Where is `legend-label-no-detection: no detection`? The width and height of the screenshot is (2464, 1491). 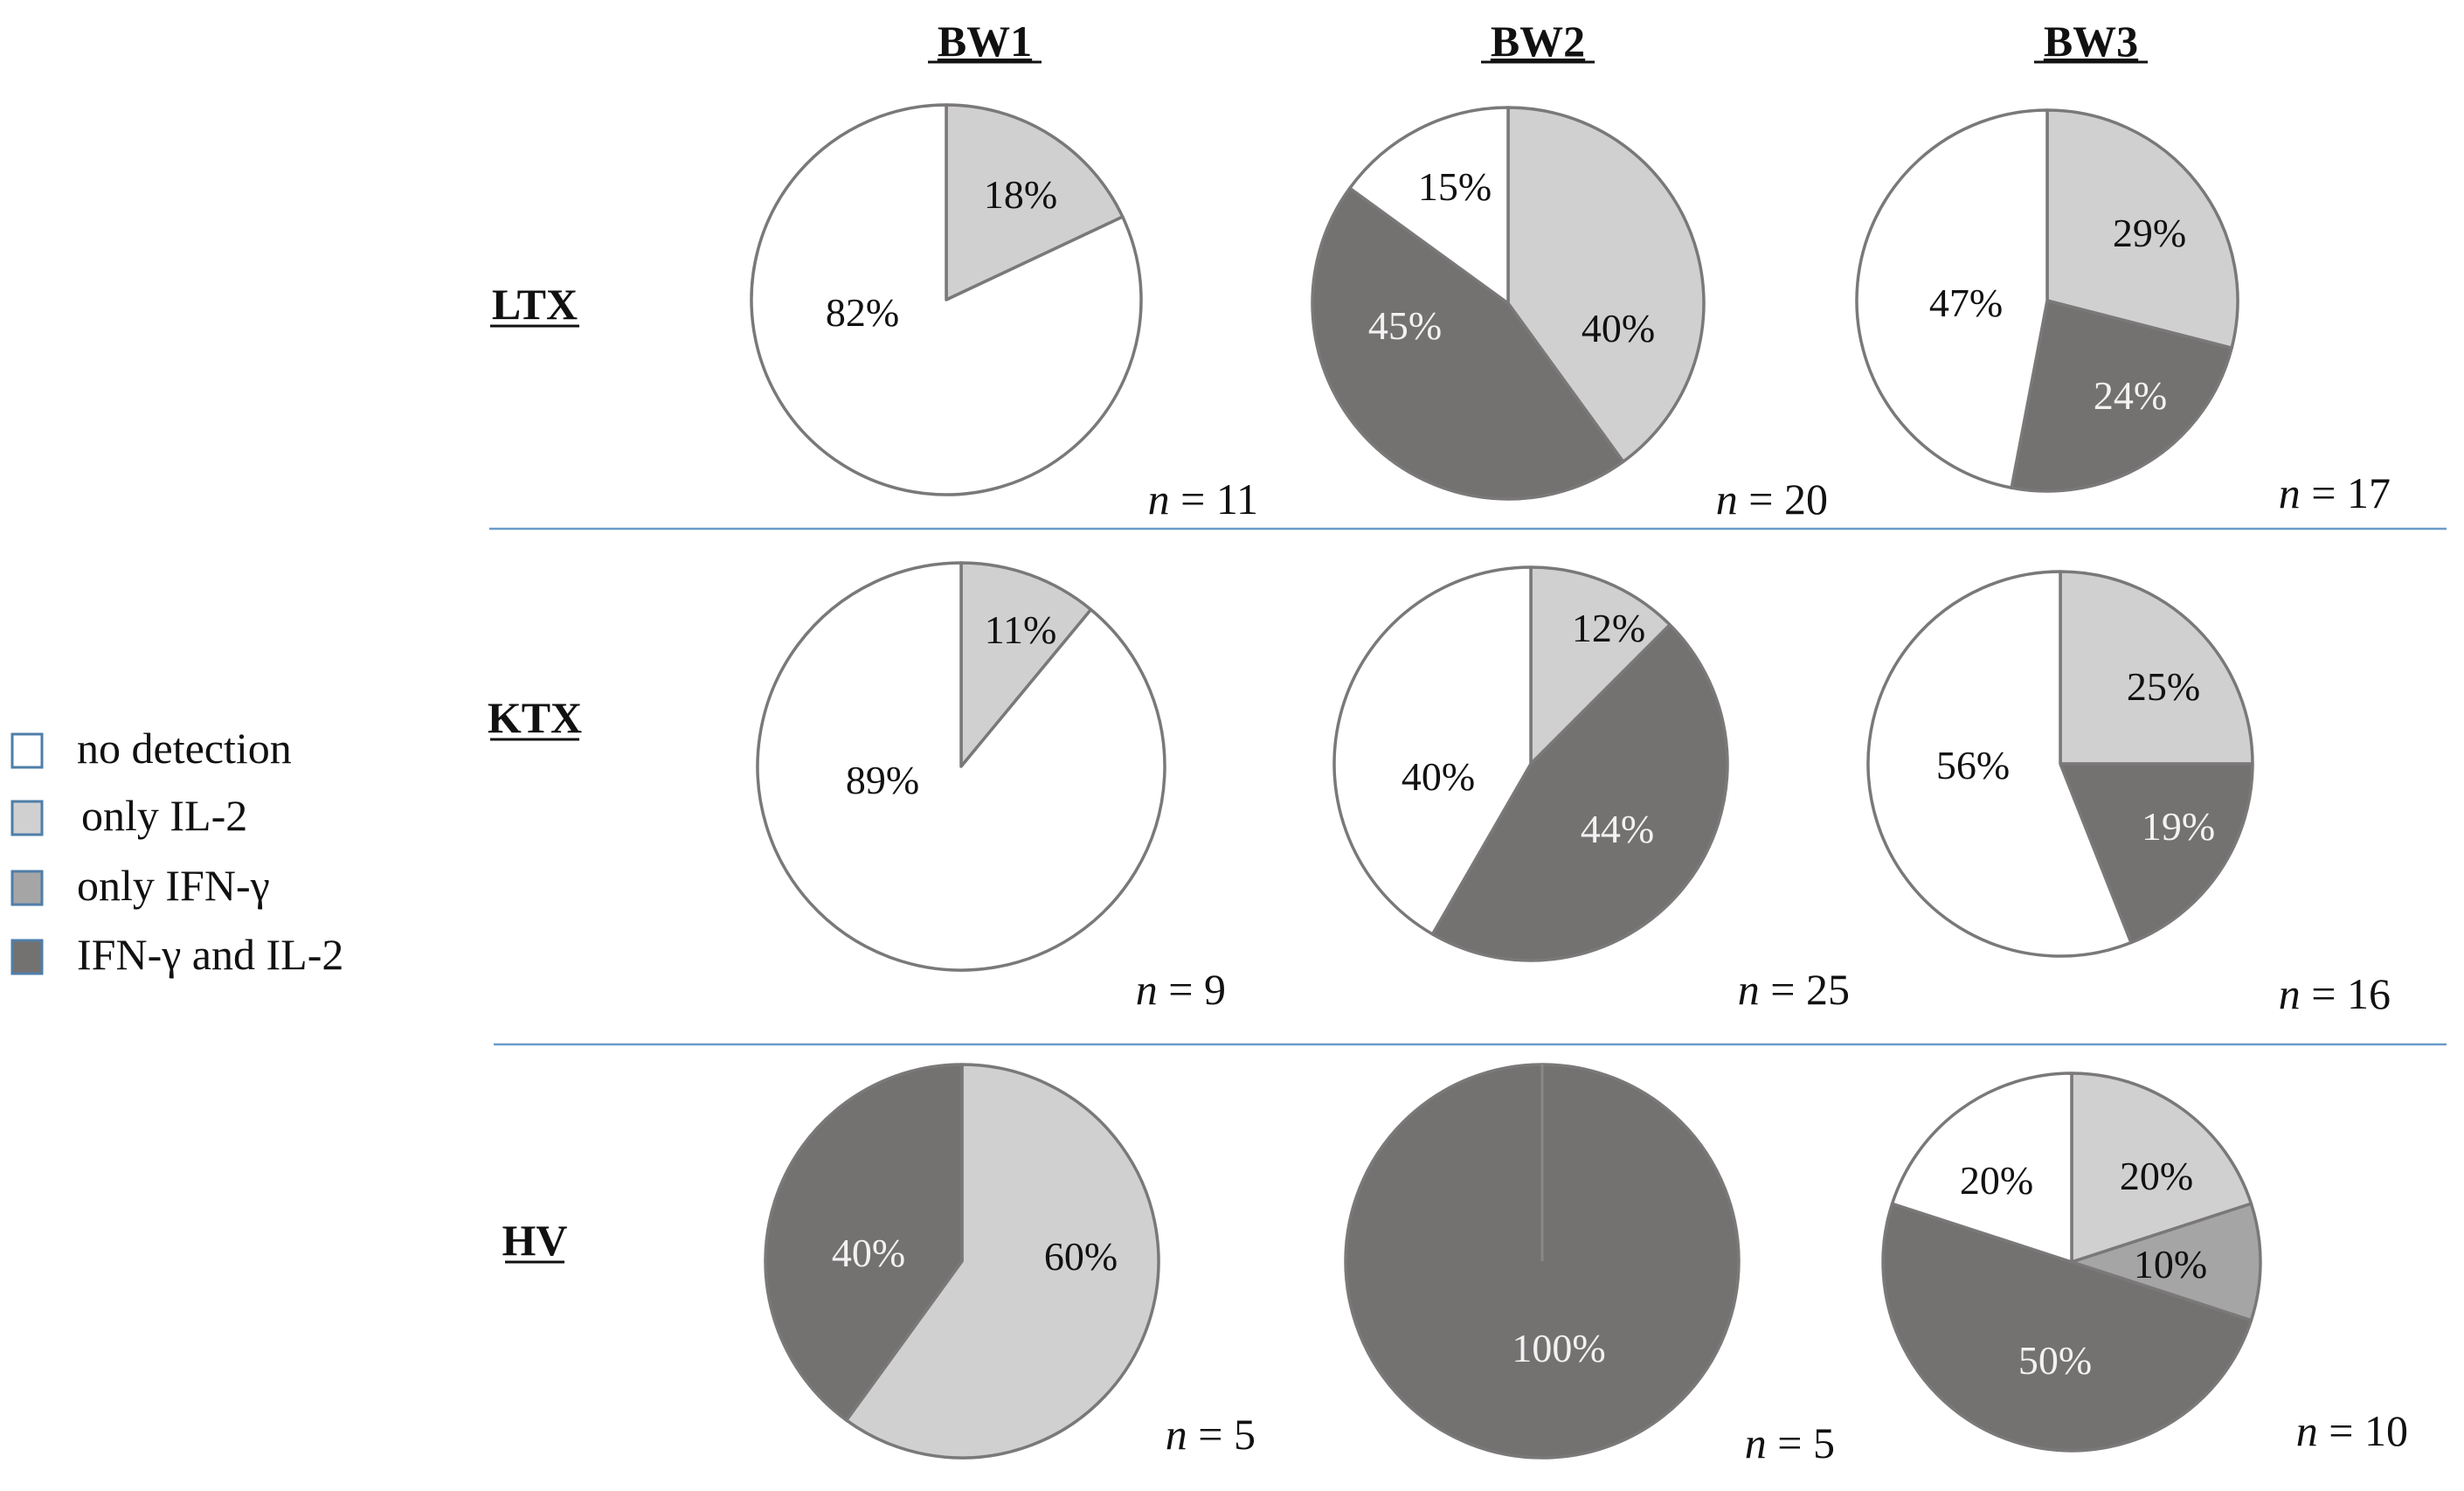
legend-label-no-detection: no detection is located at coordinates (184, 748).